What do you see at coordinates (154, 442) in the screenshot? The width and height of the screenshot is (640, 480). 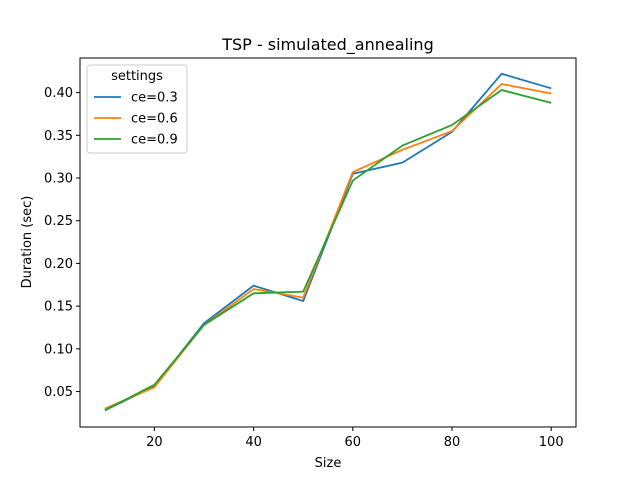 I see `x-tick-label: 20` at bounding box center [154, 442].